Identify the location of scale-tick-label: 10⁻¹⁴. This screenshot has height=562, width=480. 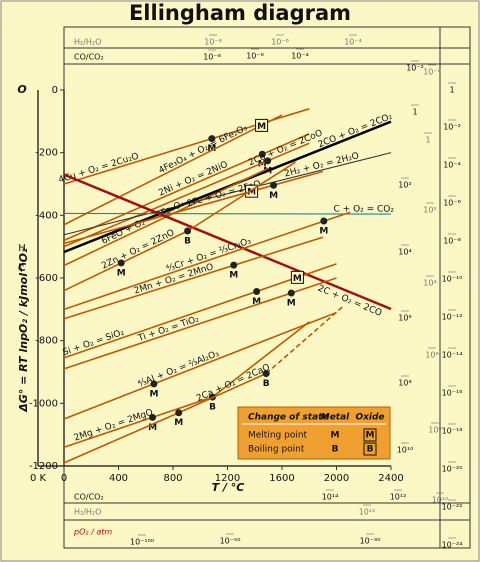
(452, 355).